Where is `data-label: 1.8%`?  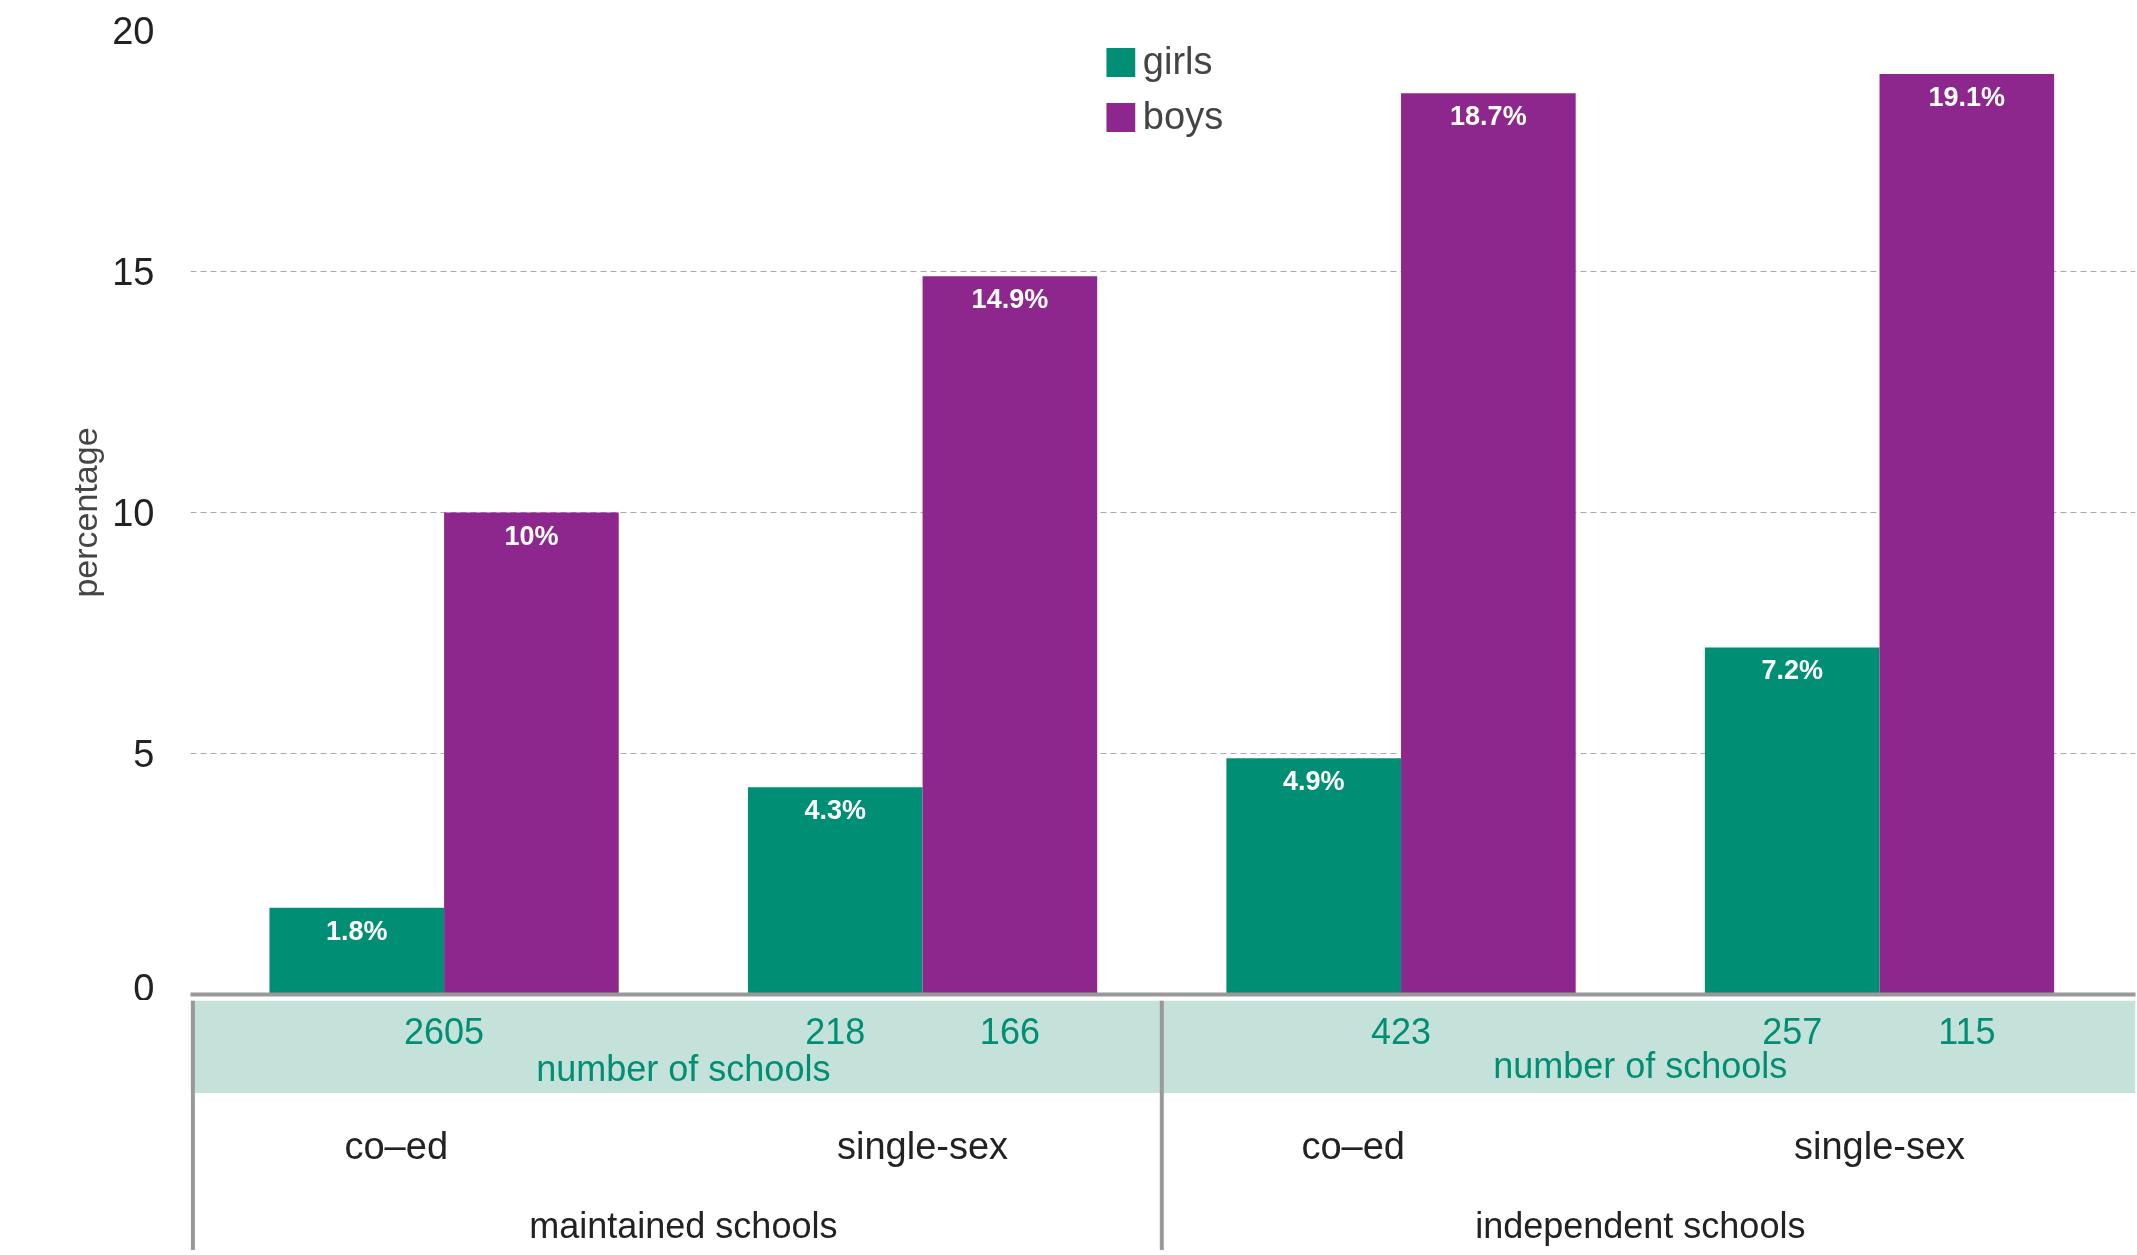
data-label: 1.8% is located at coordinates (357, 930).